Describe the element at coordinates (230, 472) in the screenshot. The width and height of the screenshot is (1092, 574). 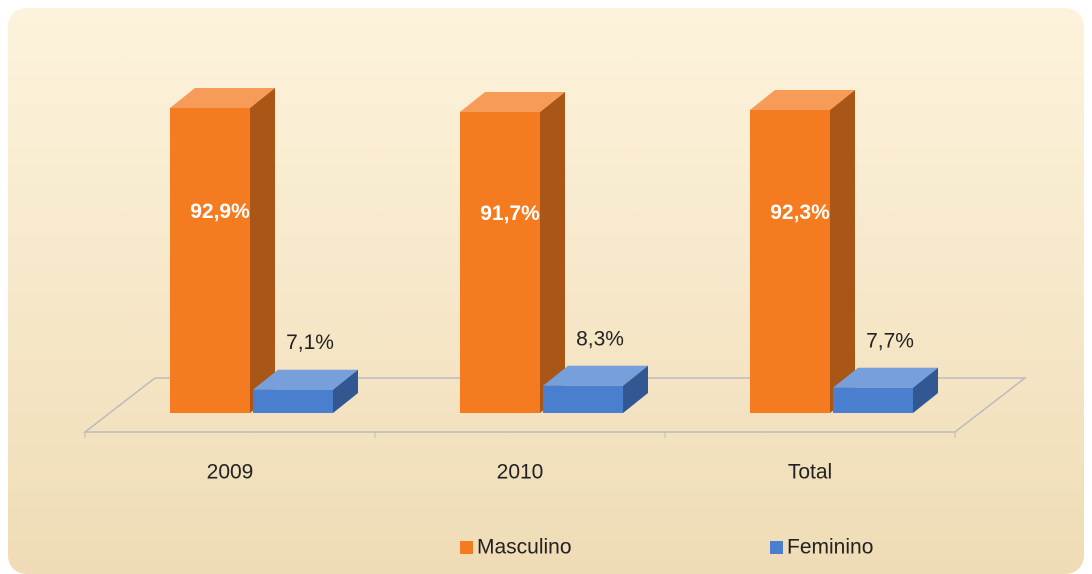
I see `x-tick-label: 2009` at that location.